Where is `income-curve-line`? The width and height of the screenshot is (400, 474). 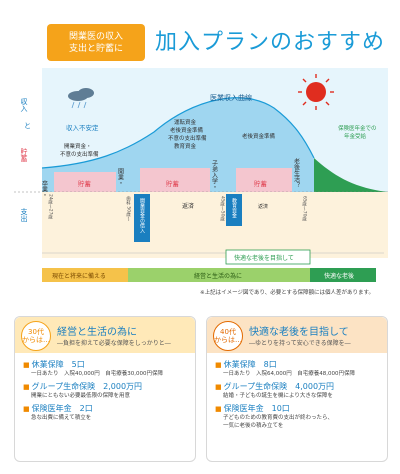 income-curve-line is located at coordinates (178, 133).